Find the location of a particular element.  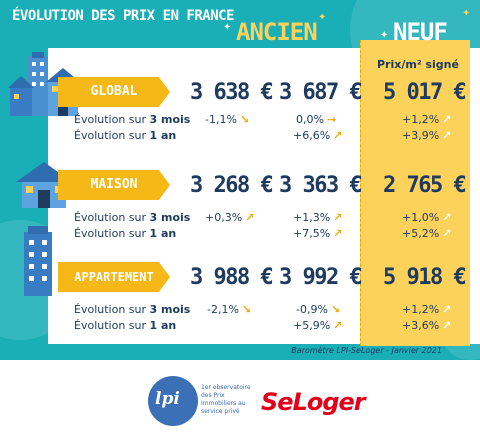

page-title: ÉVOLUTION DES PRIX EN FRANCE is located at coordinates (123, 16).